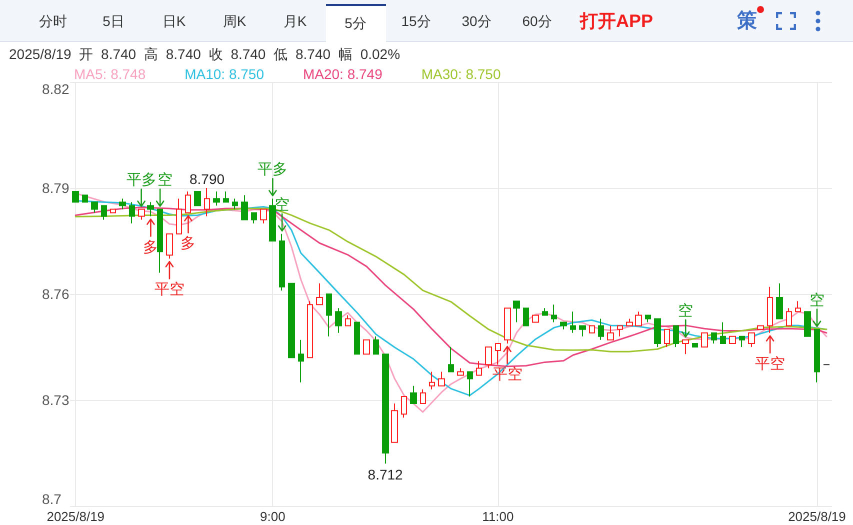  Describe the element at coordinates (52, 499) in the screenshot. I see `y-tick-label: 8.7` at that location.